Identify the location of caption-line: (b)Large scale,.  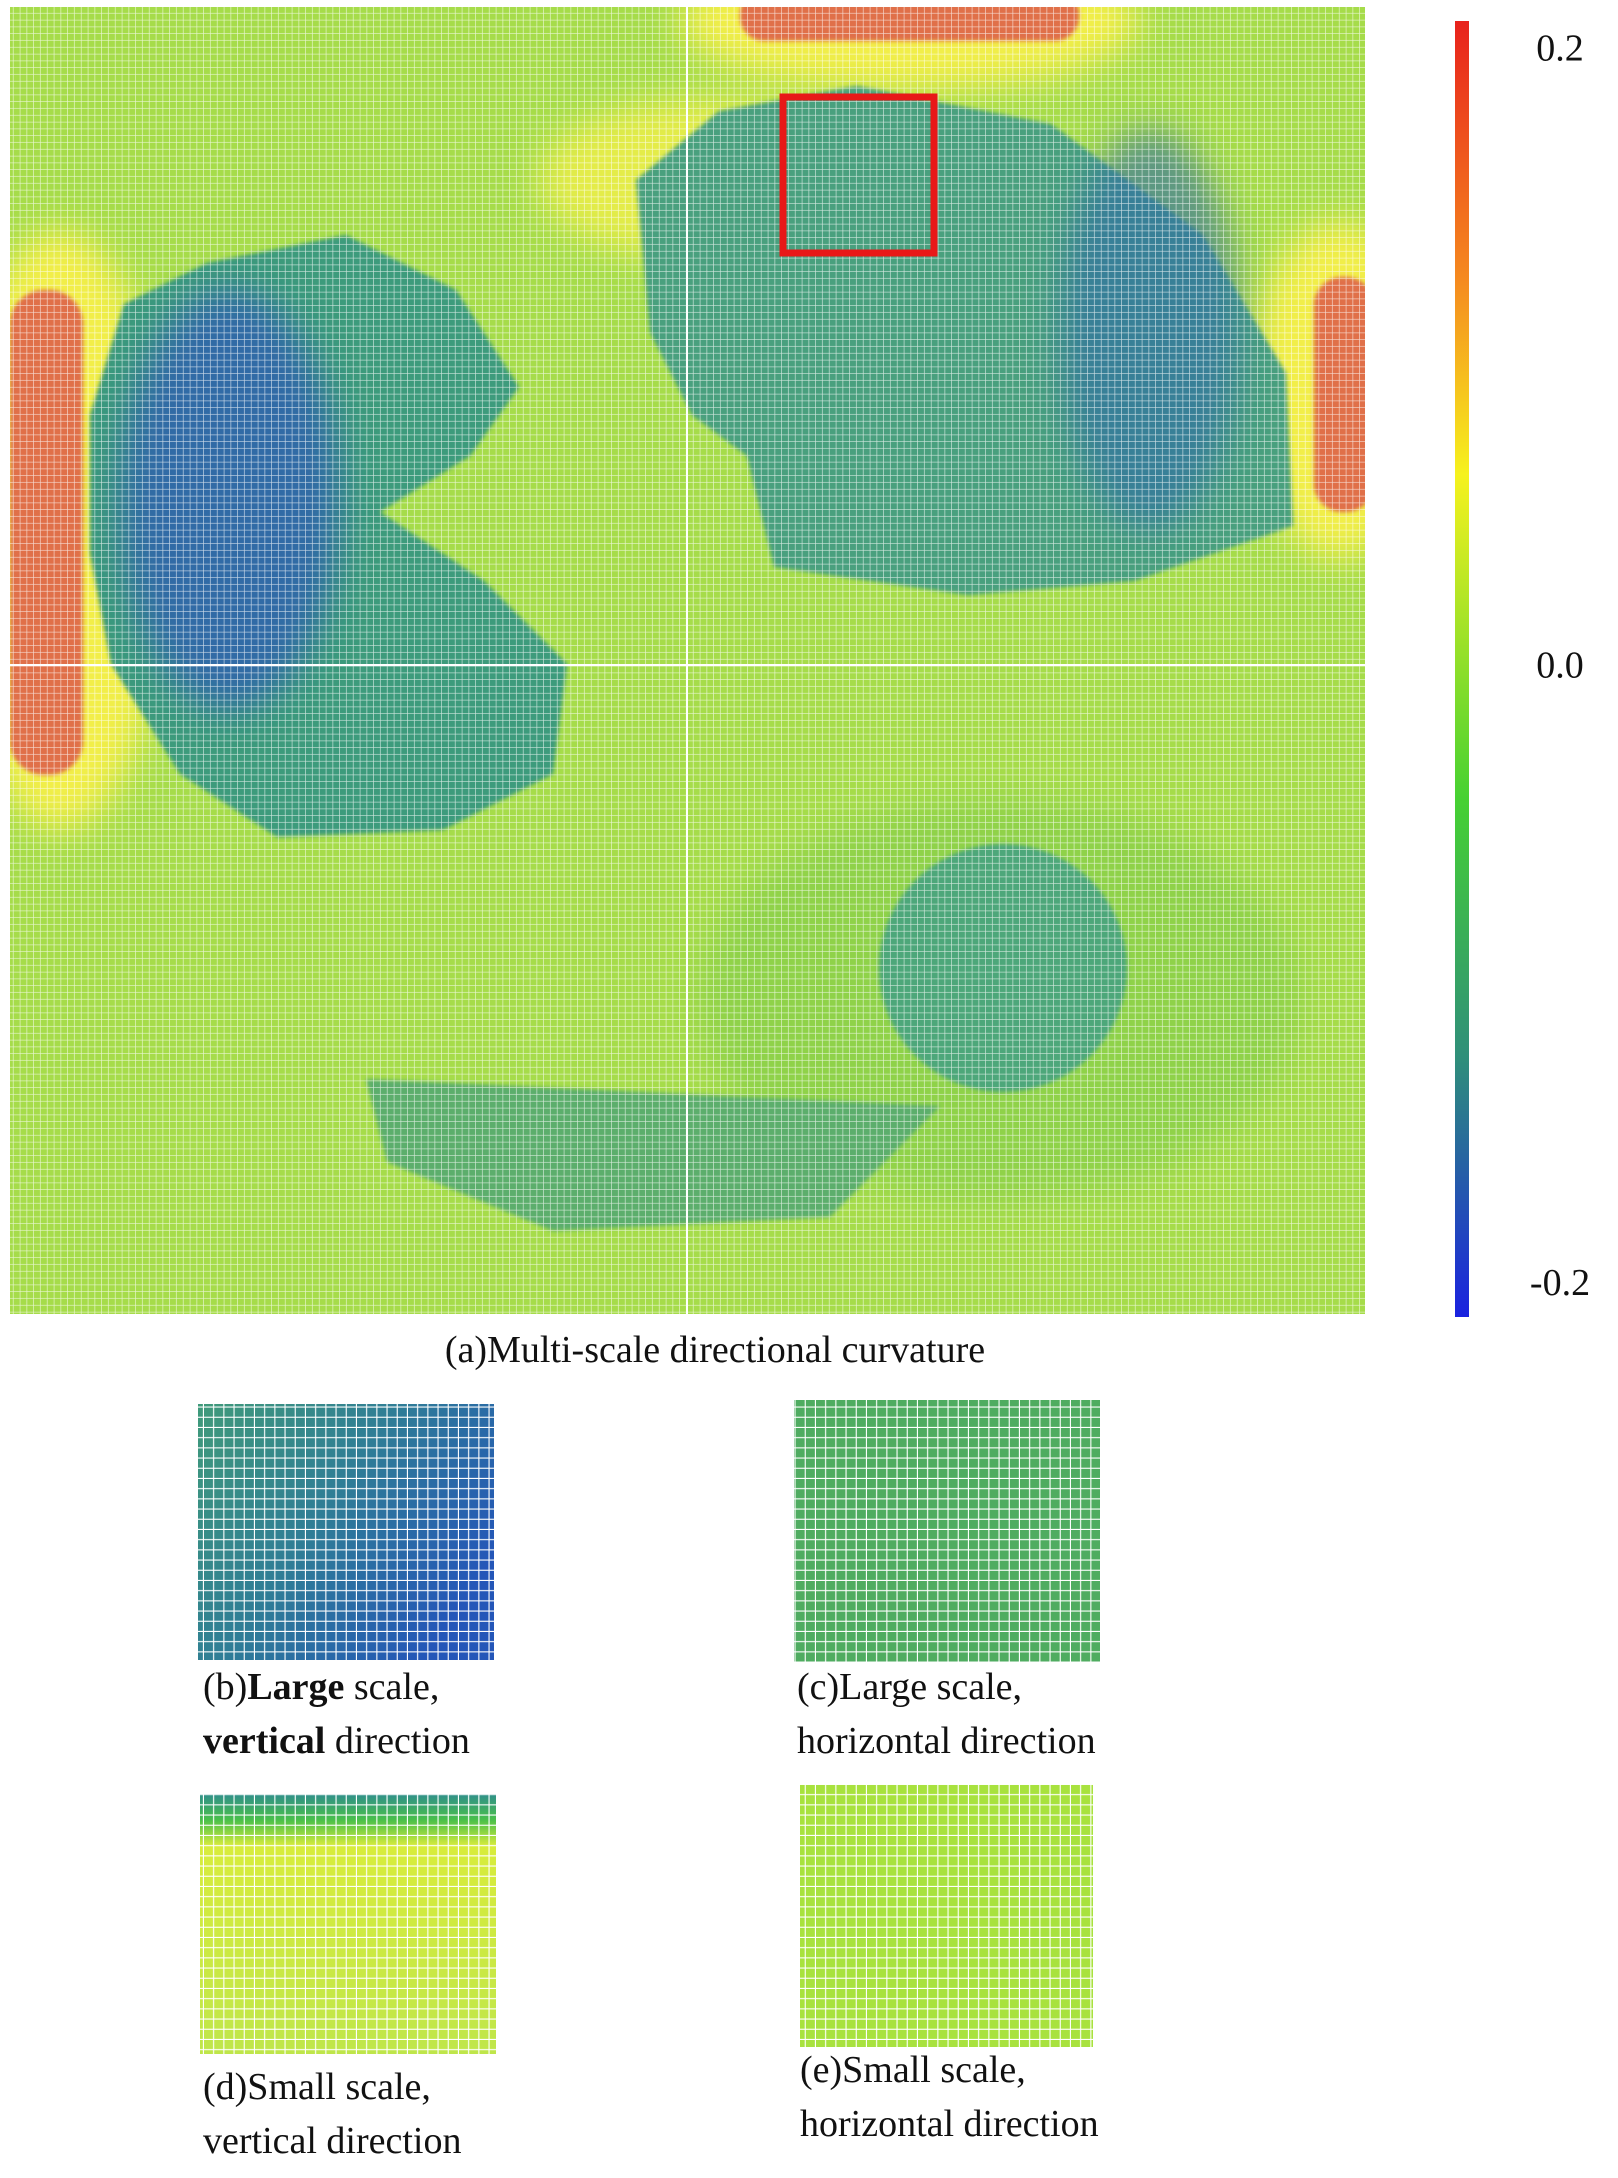
(321, 1687).